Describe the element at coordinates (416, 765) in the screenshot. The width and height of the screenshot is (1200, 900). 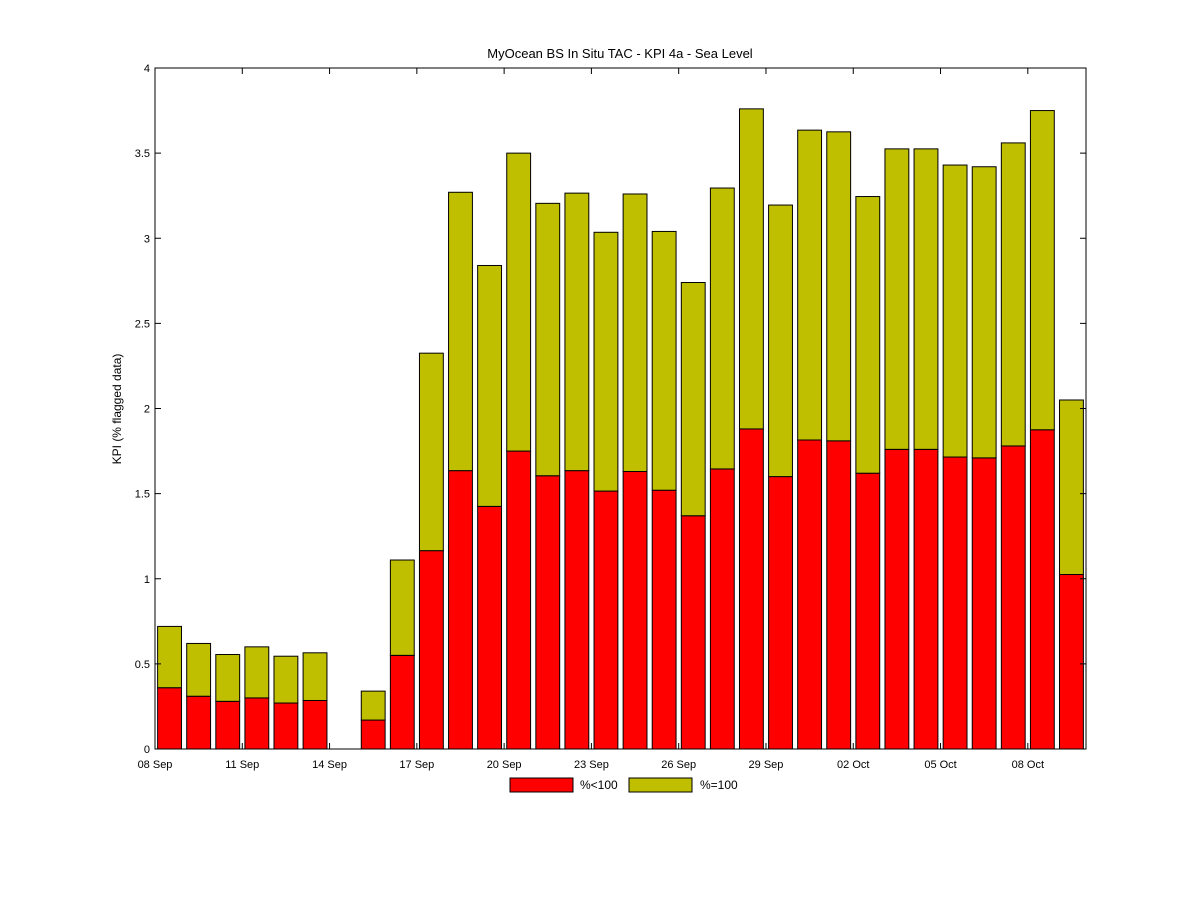
I see `x-tick-label-3: 17 Sep` at that location.